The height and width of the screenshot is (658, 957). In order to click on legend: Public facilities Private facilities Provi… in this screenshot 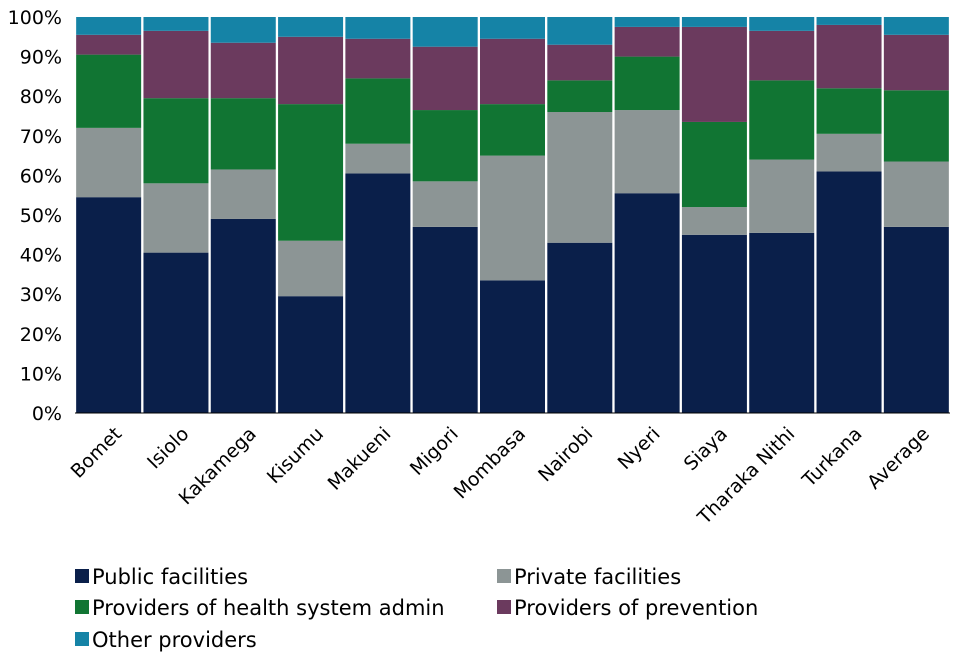, I will do `click(416, 608)`.